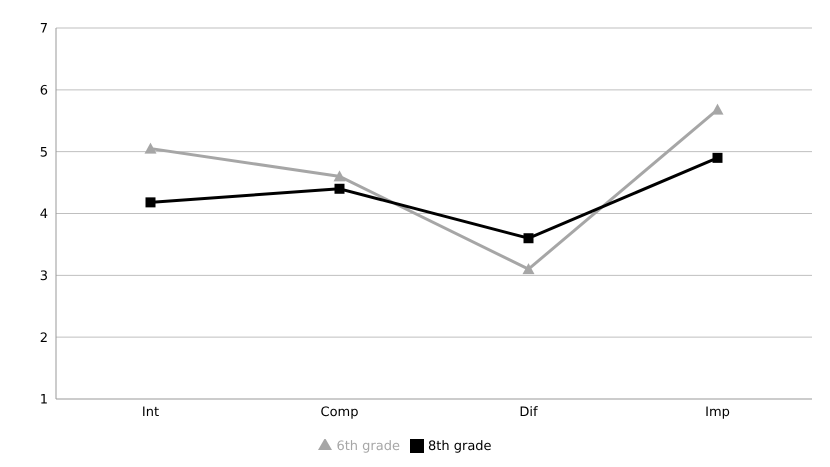 This screenshot has width=830, height=467. I want to click on x-tick-label: Imp, so click(717, 412).